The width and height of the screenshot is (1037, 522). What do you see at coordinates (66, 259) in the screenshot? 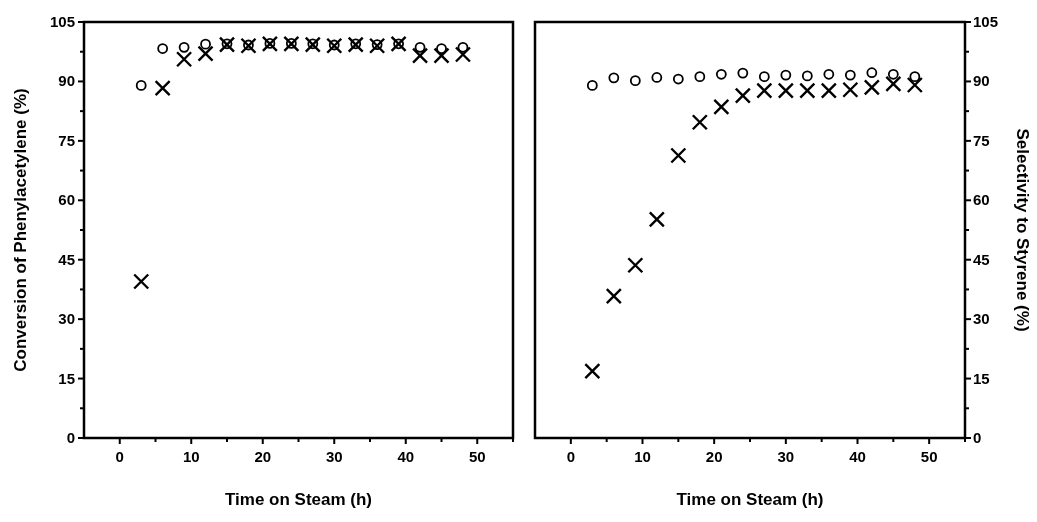
I see `y-tick-label: 45` at bounding box center [66, 259].